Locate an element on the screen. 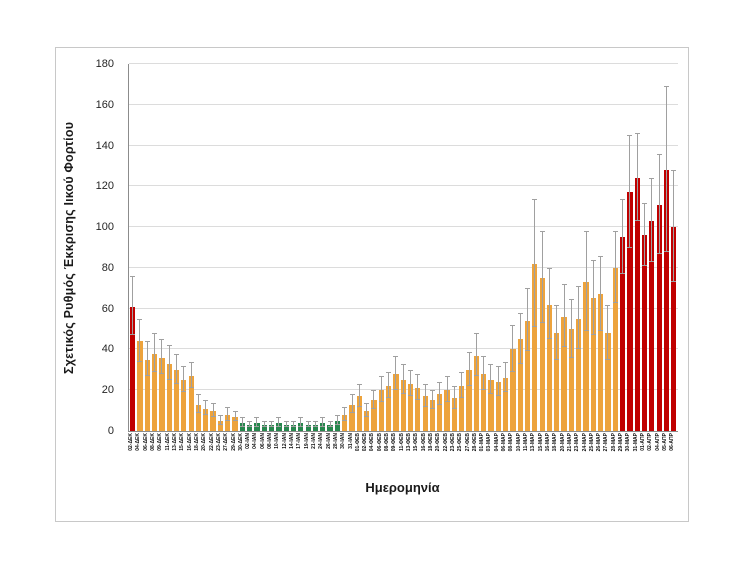 This screenshot has width=734, height=567. x-tick-label: 25-ΦΕΒ is located at coordinates (460, 442).